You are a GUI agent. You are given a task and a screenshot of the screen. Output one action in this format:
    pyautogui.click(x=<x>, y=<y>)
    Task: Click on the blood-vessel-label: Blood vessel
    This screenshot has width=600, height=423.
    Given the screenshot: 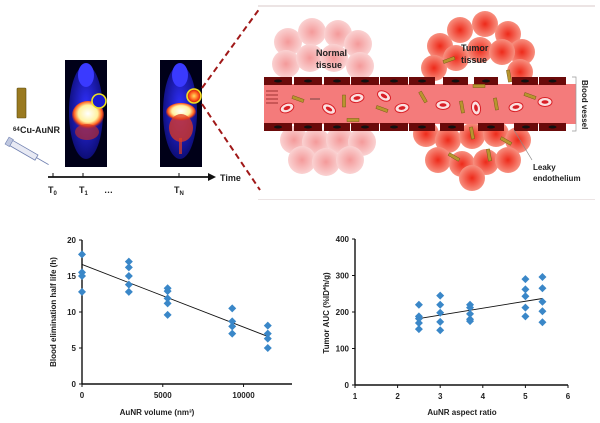 What is the action you would take?
    pyautogui.click(x=584, y=104)
    